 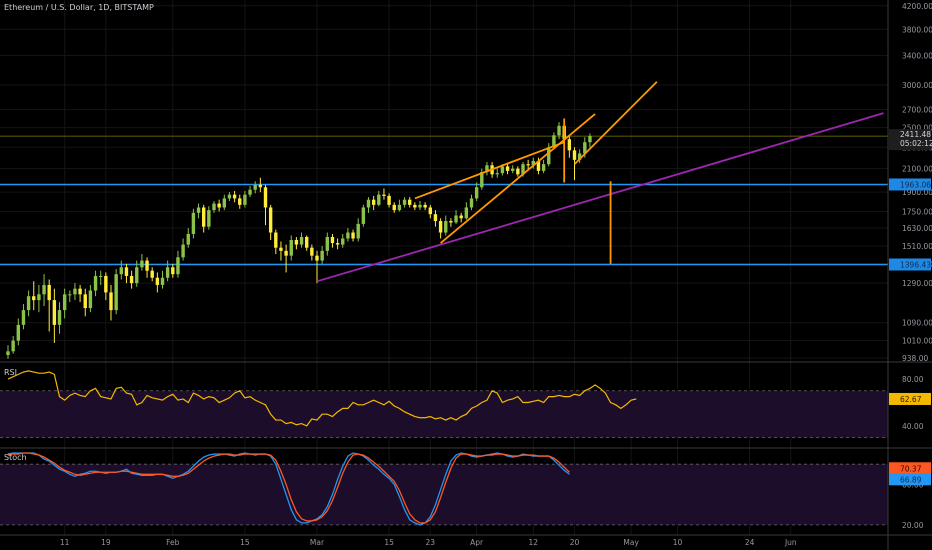 I want to click on rsi-line, so click(x=322, y=398).